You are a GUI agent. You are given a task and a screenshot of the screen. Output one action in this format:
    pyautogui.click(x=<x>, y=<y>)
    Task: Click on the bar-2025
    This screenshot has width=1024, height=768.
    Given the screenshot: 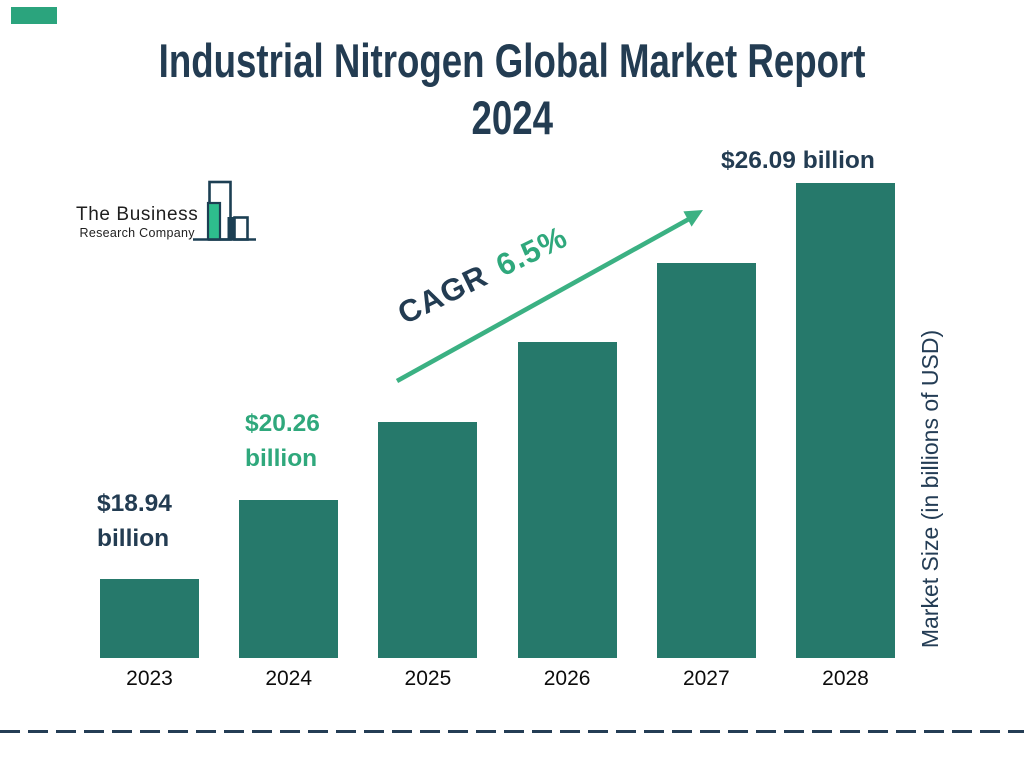 What is the action you would take?
    pyautogui.click(x=428, y=540)
    